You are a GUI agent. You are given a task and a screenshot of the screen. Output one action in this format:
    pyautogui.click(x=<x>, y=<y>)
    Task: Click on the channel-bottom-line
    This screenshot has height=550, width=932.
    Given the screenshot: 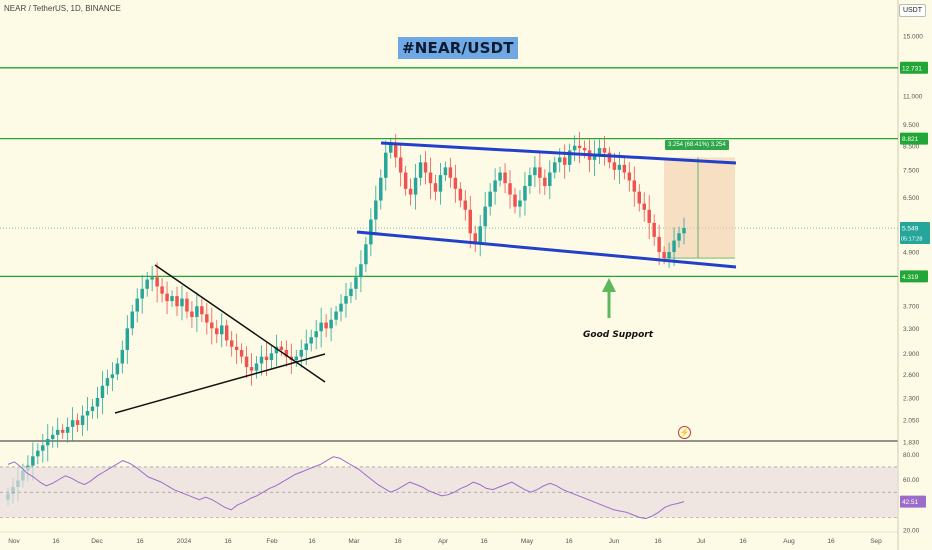 What is the action you would take?
    pyautogui.click(x=546, y=249)
    